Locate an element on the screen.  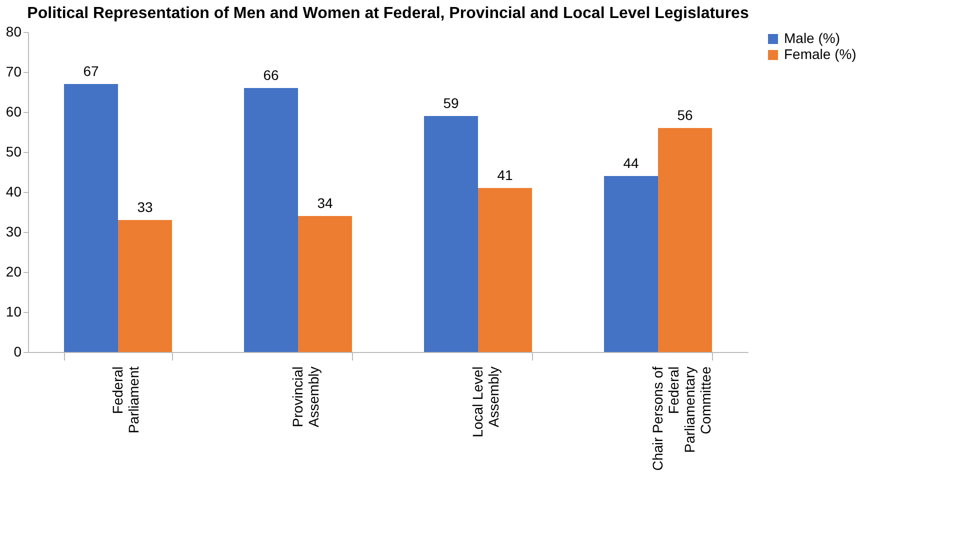
data-label: 33 is located at coordinates (145, 207).